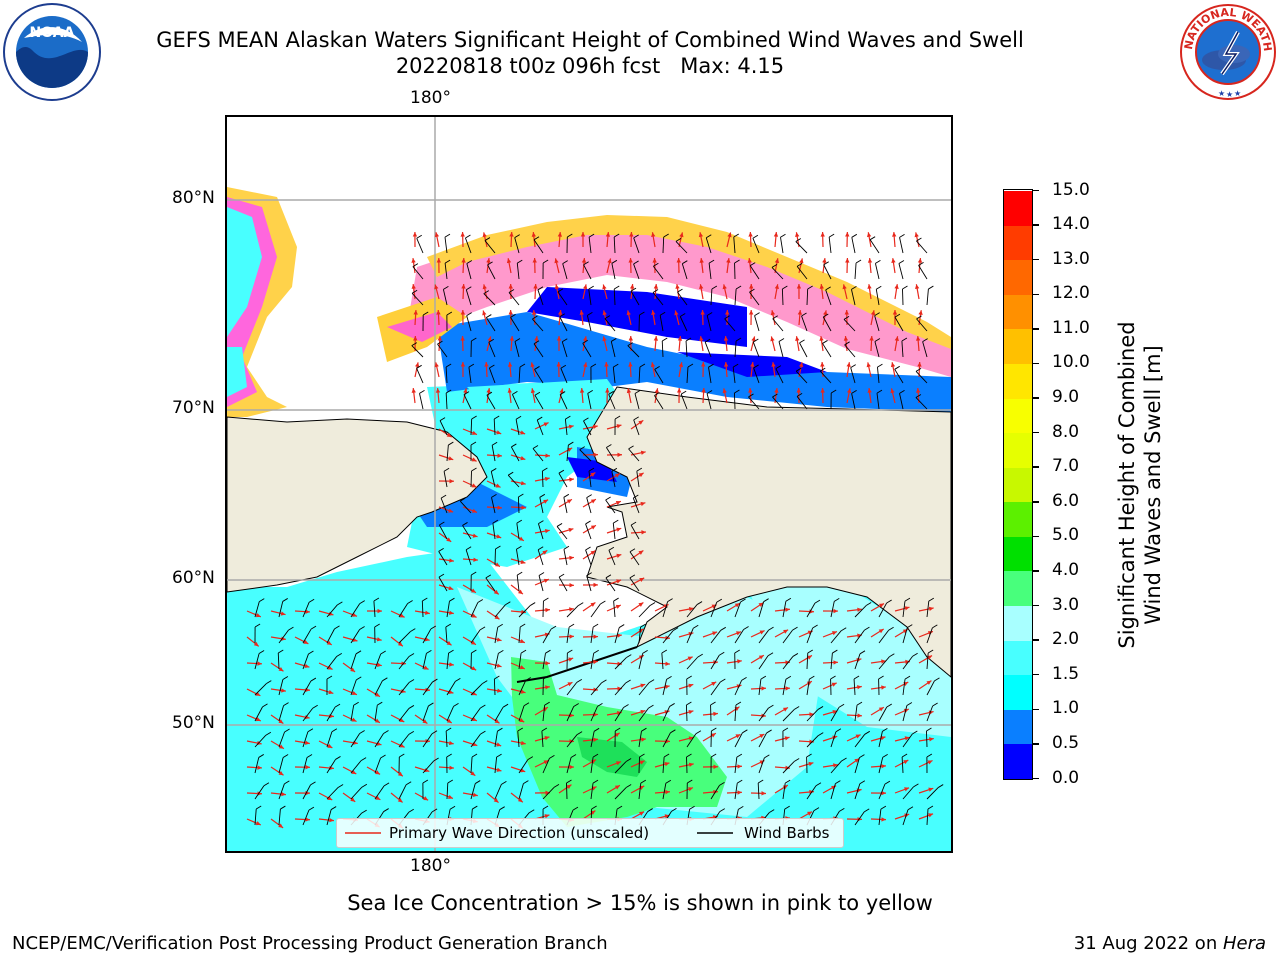  I want to click on lat-label-50: 50°N, so click(193, 723).